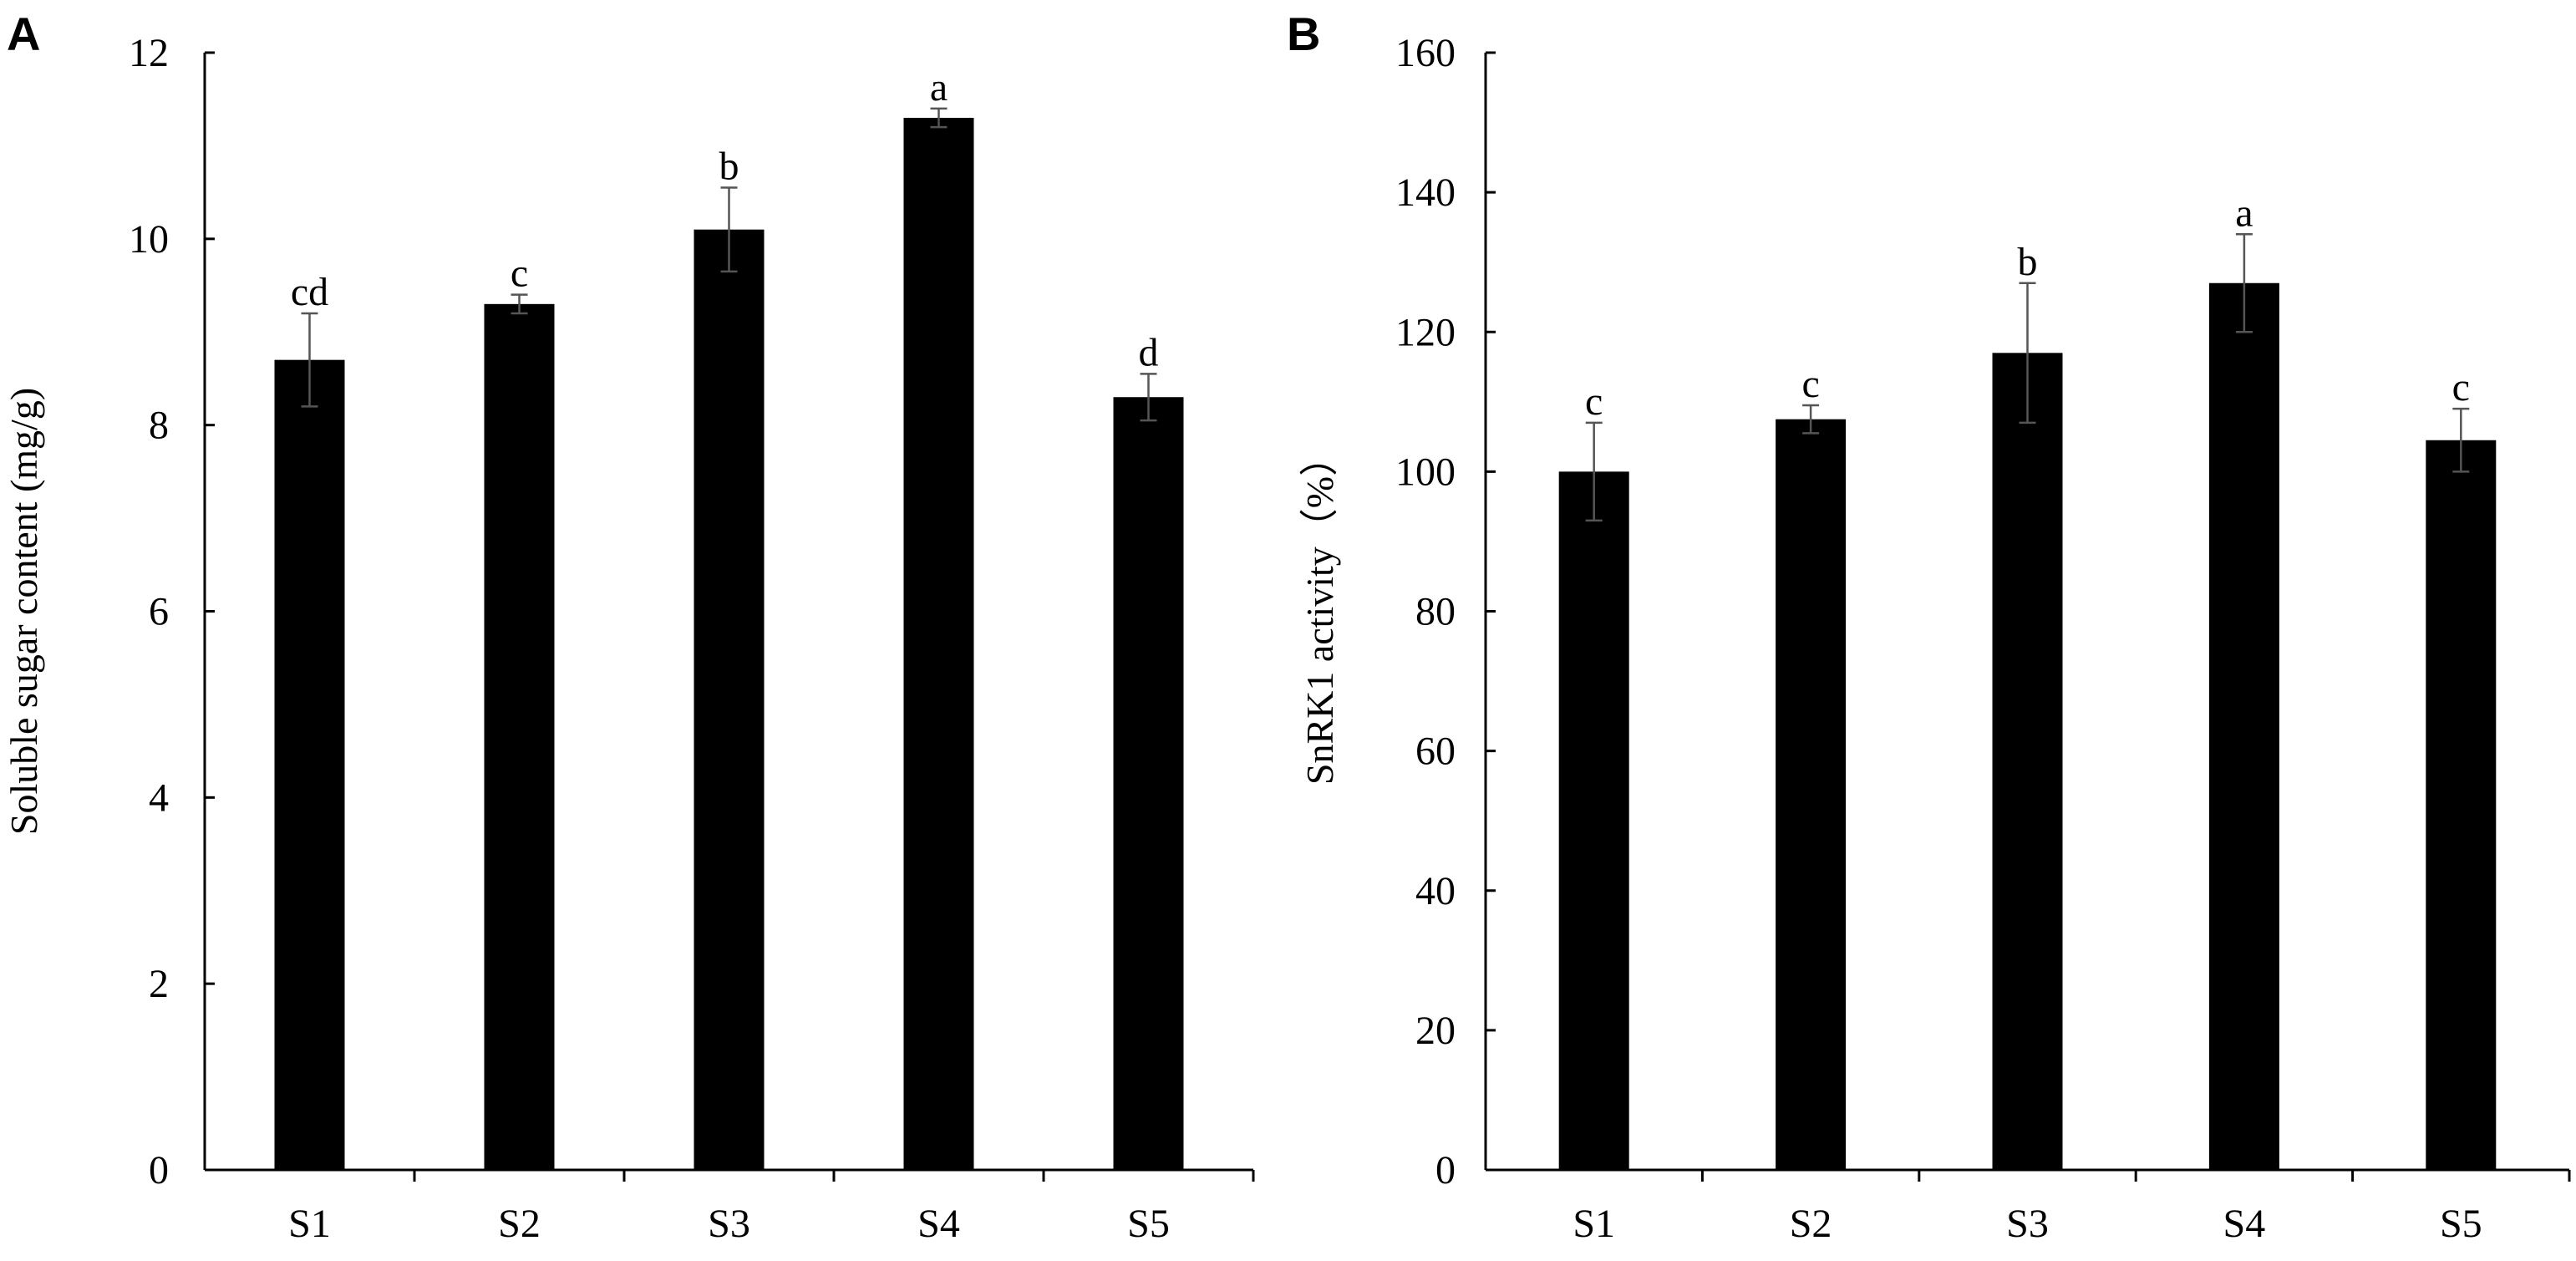  Describe the element at coordinates (1445, 1170) in the screenshot. I see `panel-b-y-tick-label: 0` at that location.